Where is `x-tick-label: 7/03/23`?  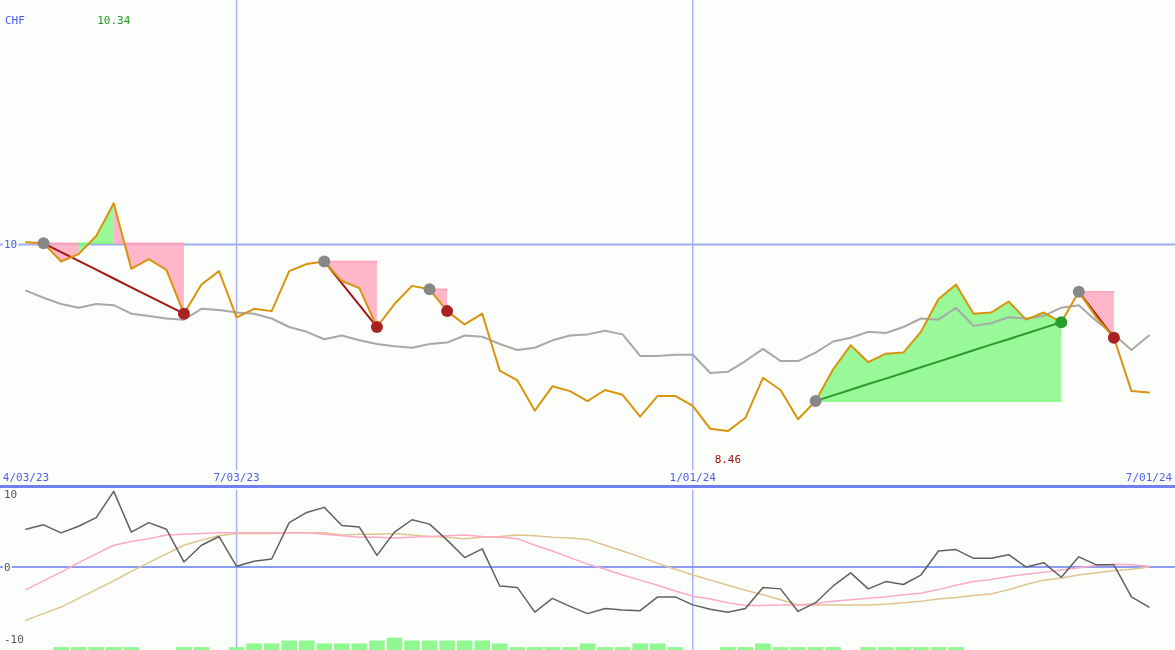 x-tick-label: 7/03/23 is located at coordinates (236, 477).